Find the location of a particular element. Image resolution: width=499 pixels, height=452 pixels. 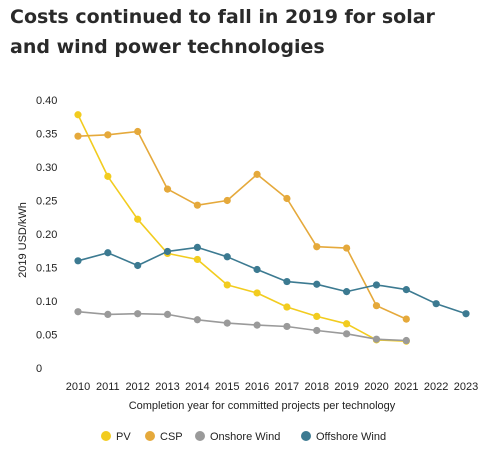

y-tick-label: 0.20 is located at coordinates (46, 235).